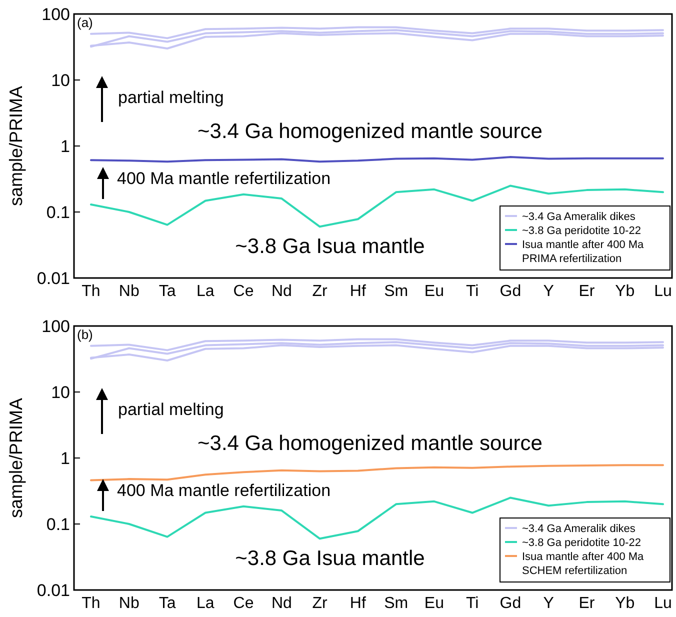 Image resolution: width=676 pixels, height=617 pixels. I want to click on annotation: (a), so click(85, 22).